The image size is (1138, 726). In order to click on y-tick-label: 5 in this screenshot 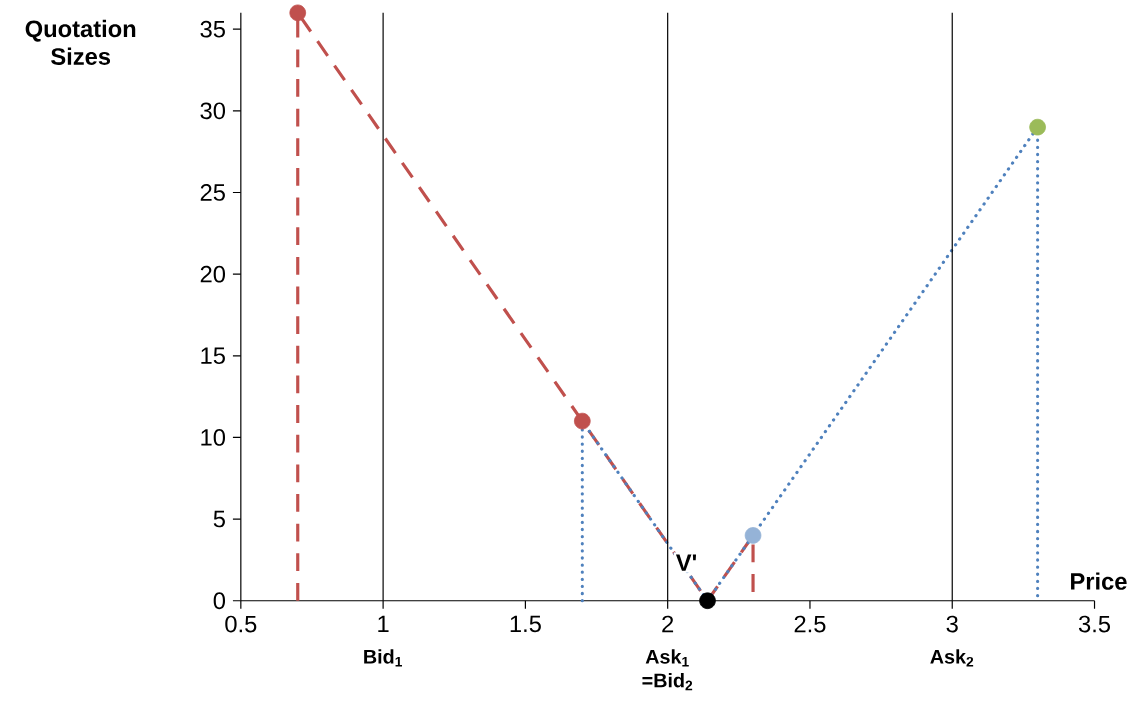, I will do `click(219, 519)`.